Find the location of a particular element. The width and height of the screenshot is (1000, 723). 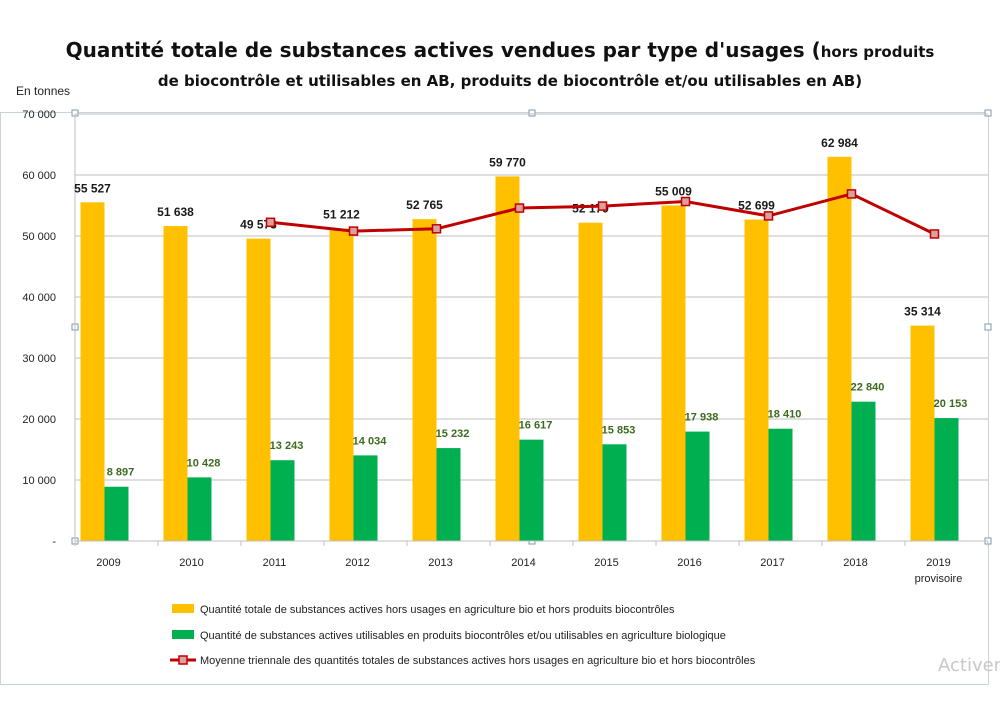

data-label-total: 35 314 is located at coordinates (922, 312).